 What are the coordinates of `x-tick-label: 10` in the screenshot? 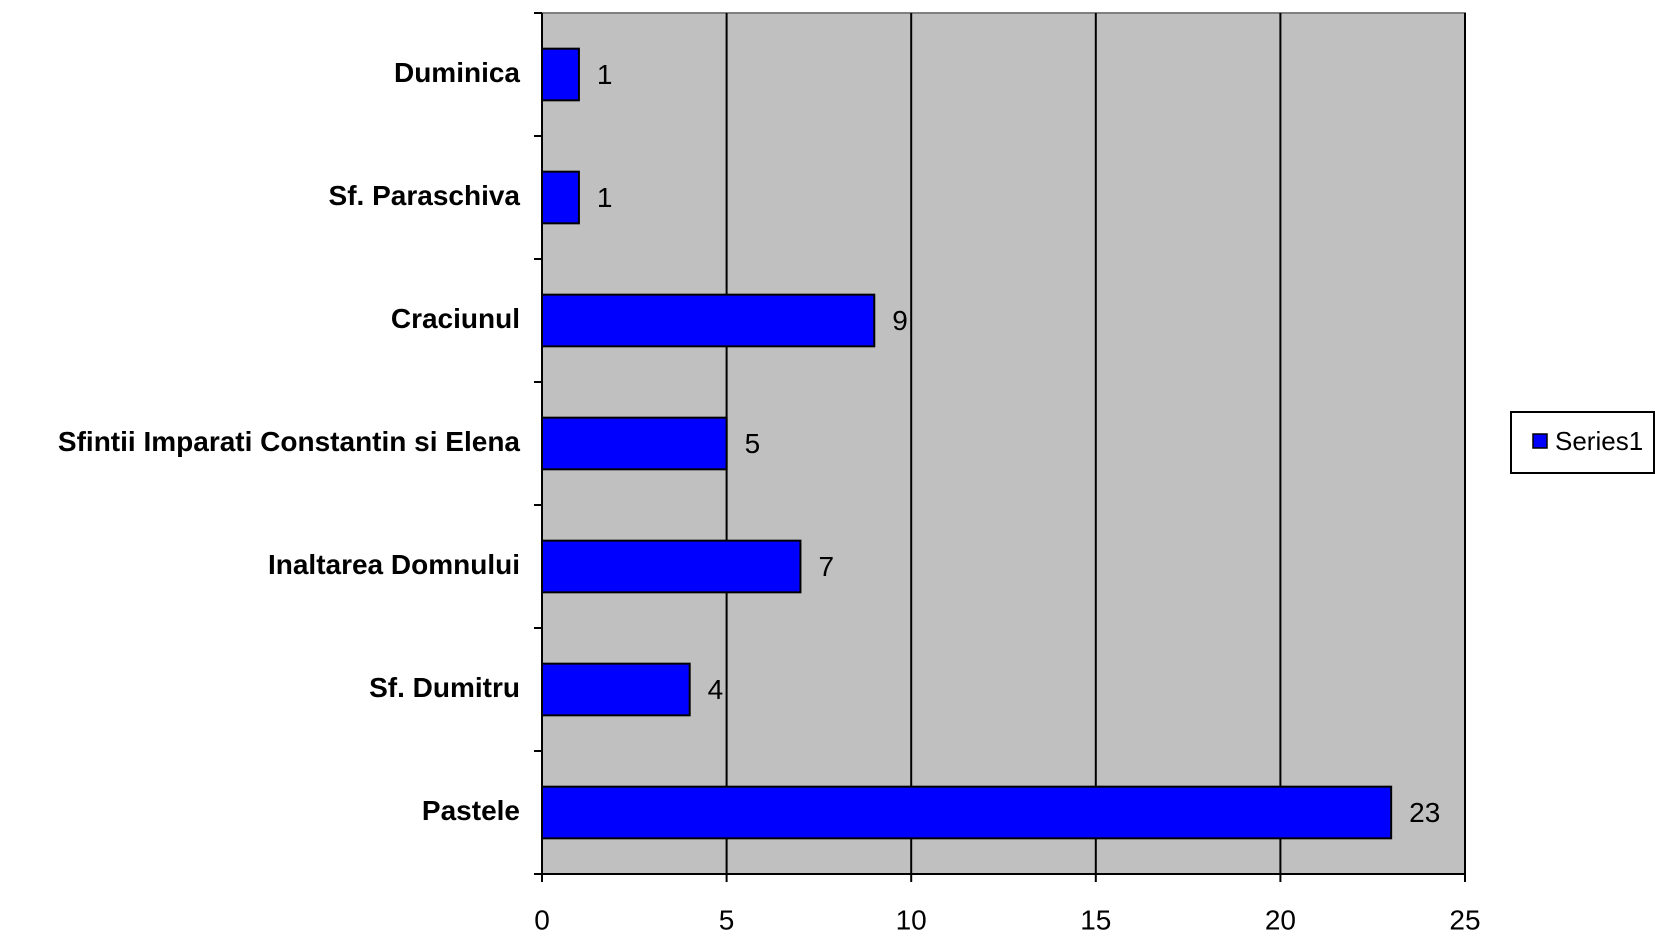 It's located at (911, 919).